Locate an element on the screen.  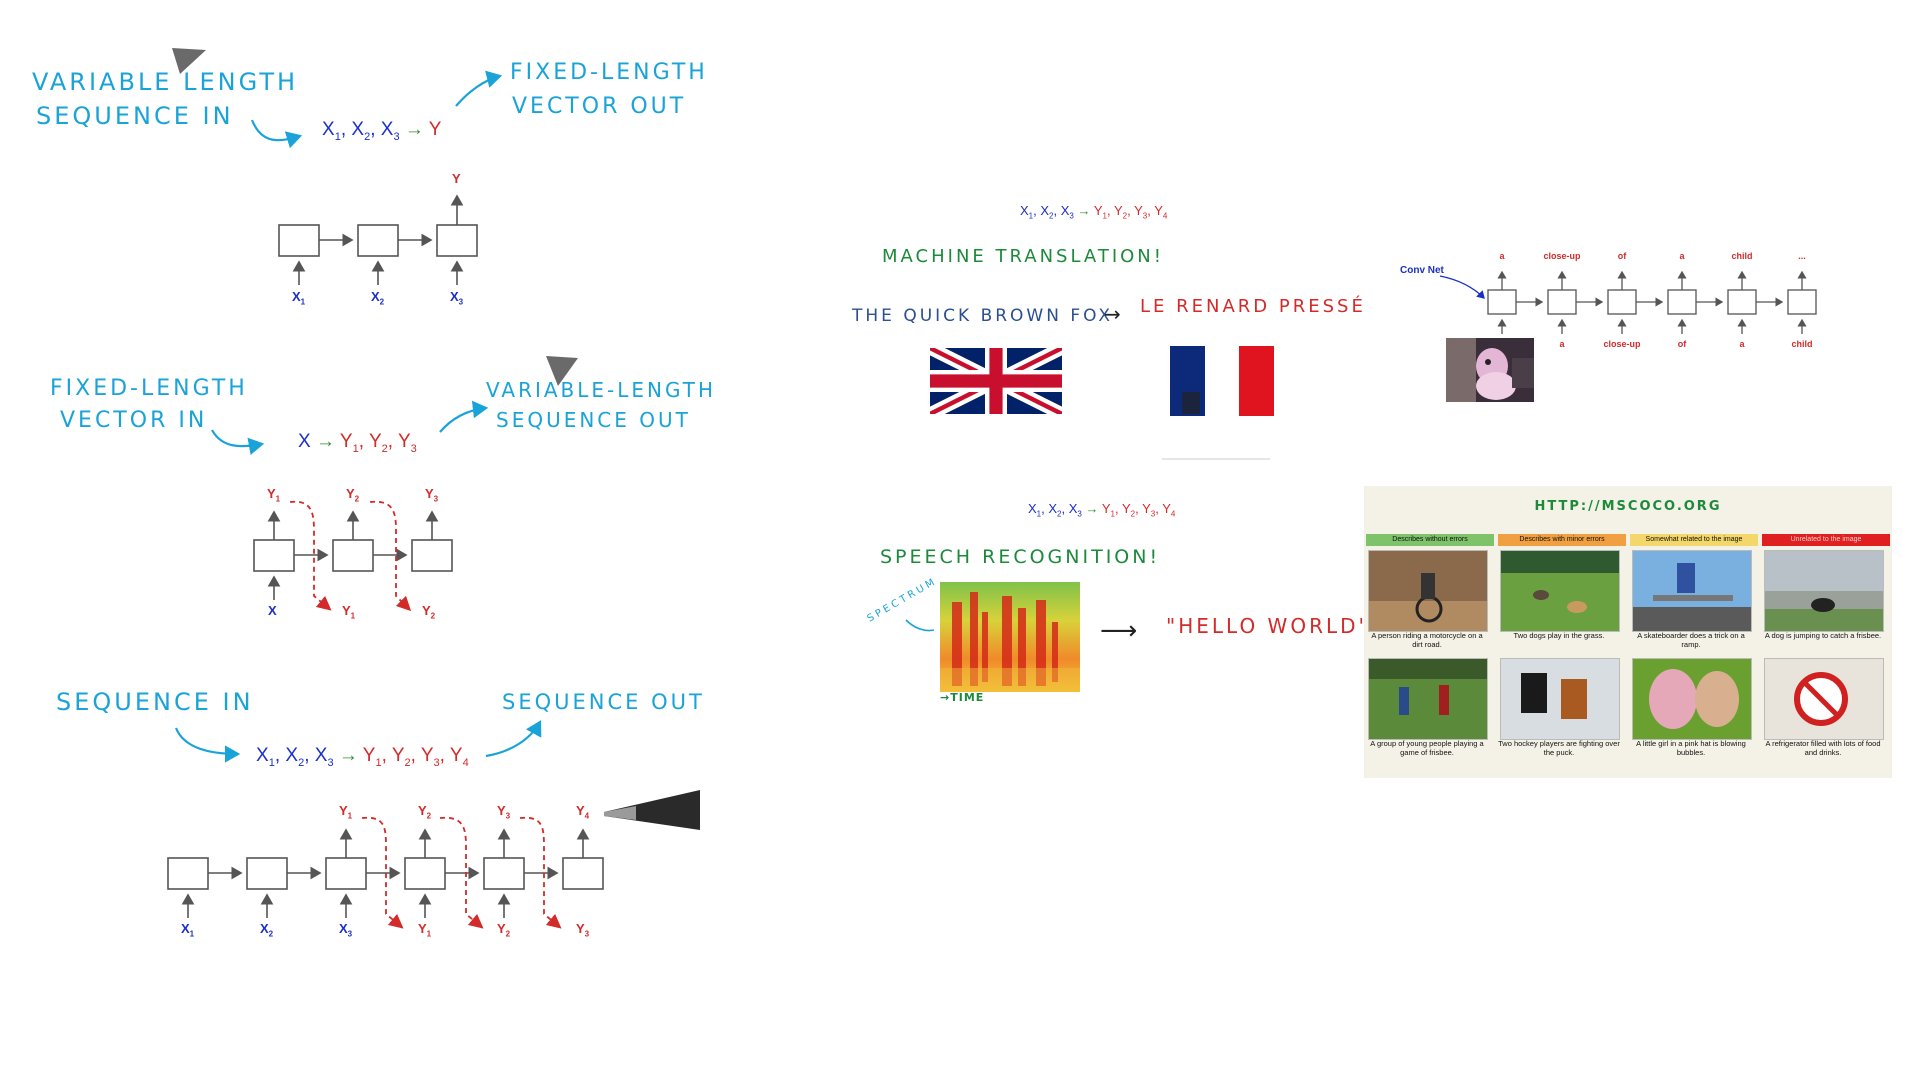
category-header: Describes with minor errors is located at coordinates (1562, 540).